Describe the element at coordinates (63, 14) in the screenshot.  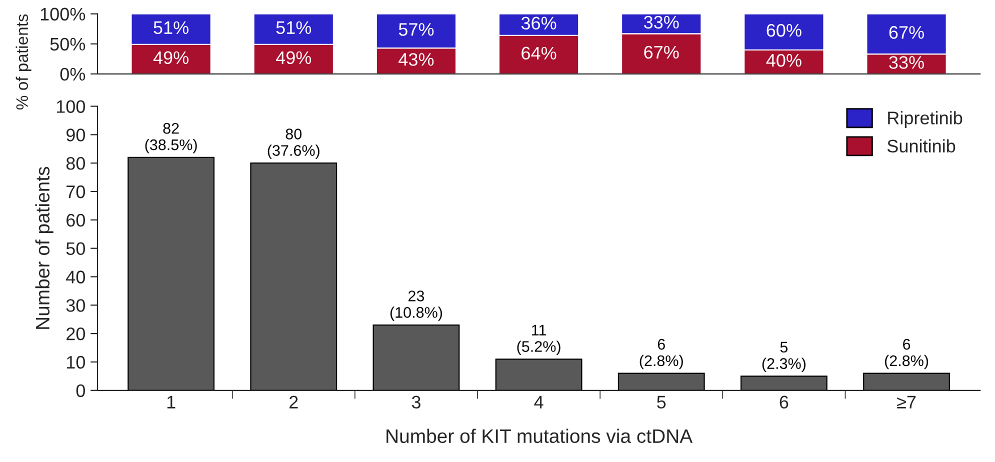
I see `y-tick-label: 100%` at that location.